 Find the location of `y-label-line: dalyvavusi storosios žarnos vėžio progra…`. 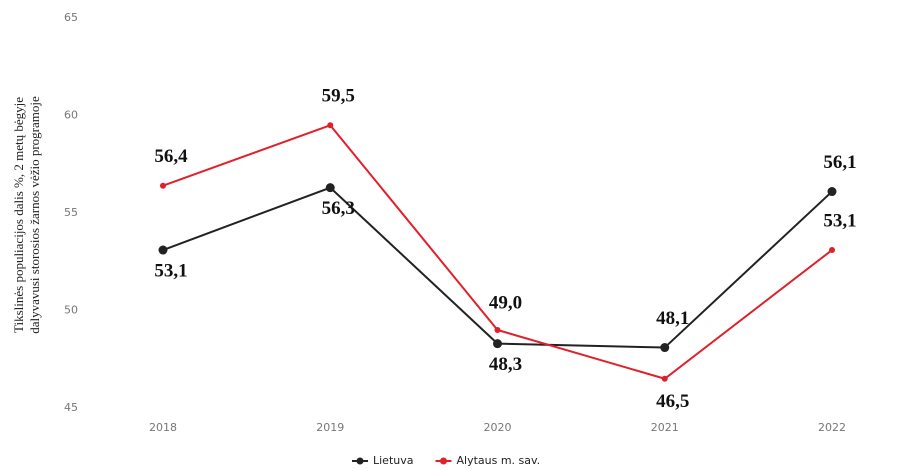

y-label-line: dalyvavusi storosios žarnos vėžio progra… is located at coordinates (34, 215).